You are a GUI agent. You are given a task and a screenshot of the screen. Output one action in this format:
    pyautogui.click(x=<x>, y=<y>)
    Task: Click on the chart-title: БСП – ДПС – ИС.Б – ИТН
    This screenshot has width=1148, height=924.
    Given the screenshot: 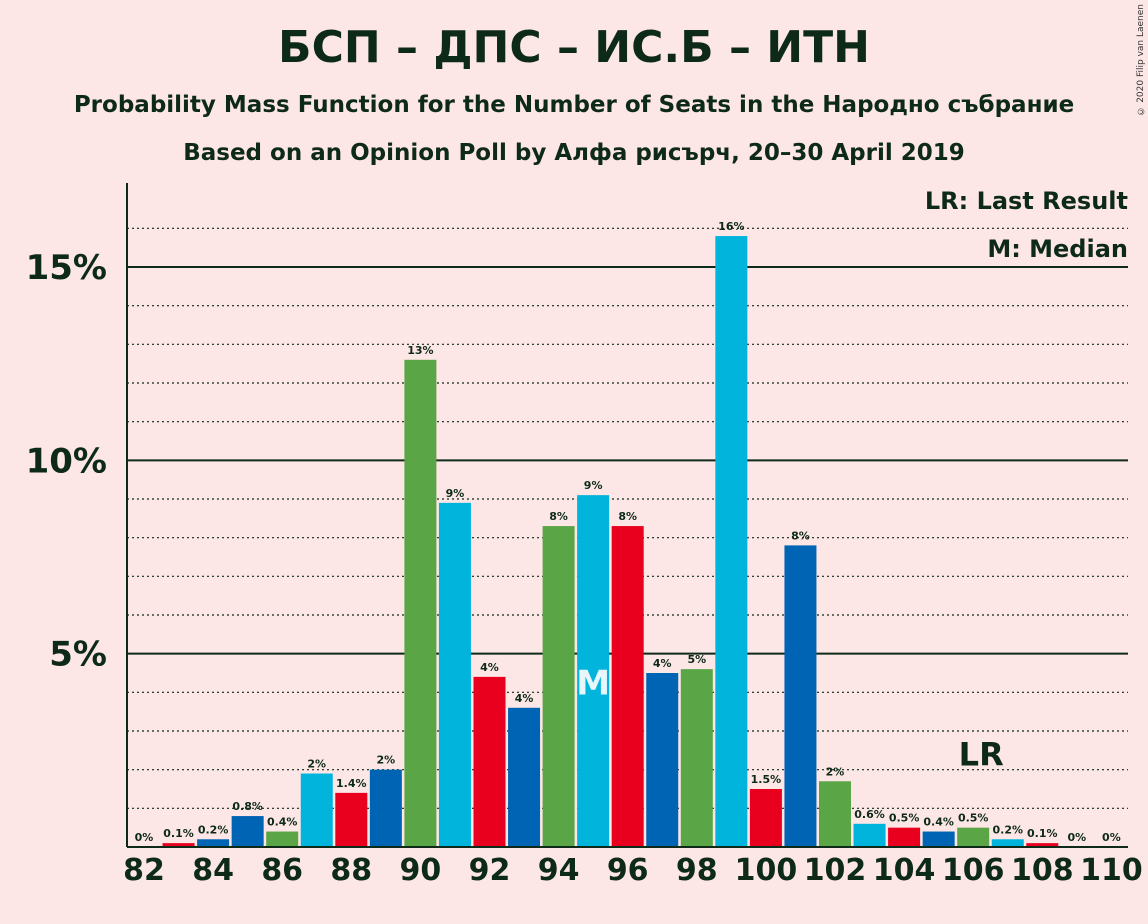 What is the action you would take?
    pyautogui.click(x=574, y=47)
    